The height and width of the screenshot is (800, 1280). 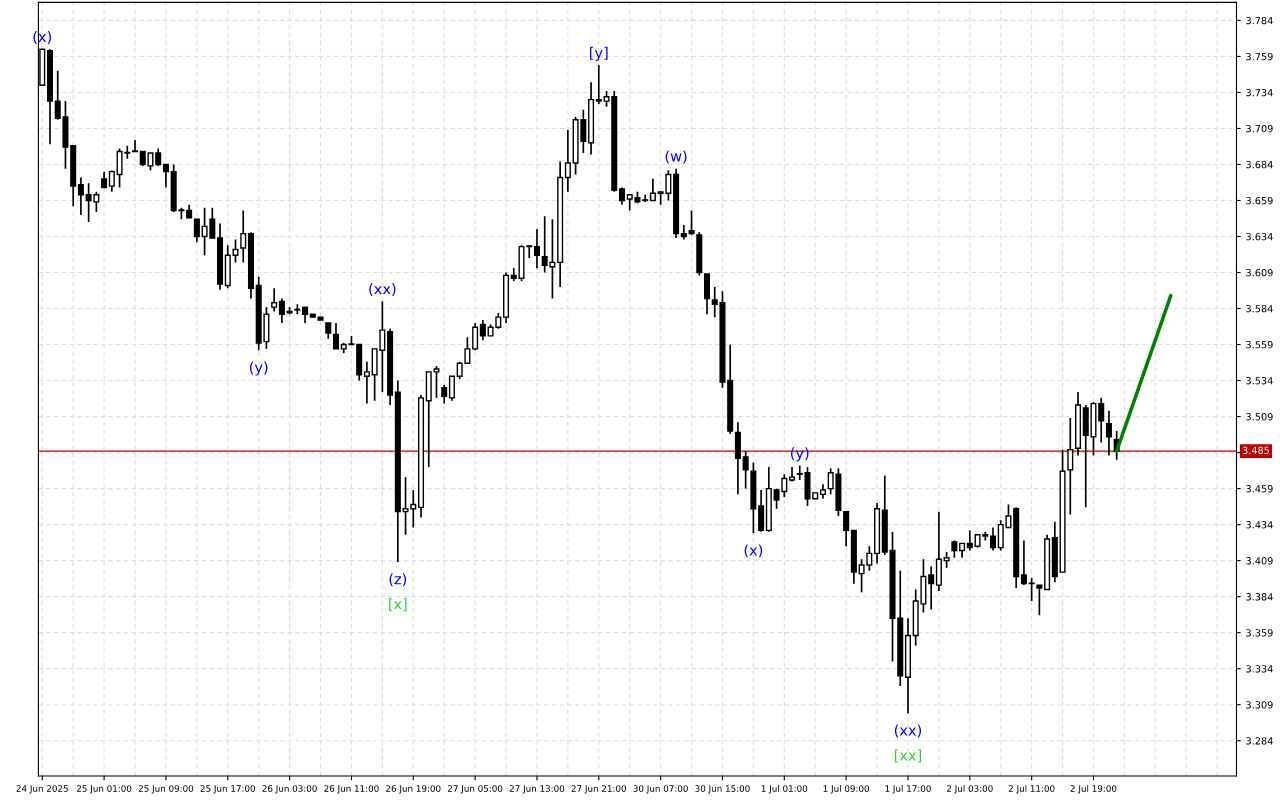 What do you see at coordinates (1259, 381) in the screenshot?
I see `y-tick-label: 3.534` at bounding box center [1259, 381].